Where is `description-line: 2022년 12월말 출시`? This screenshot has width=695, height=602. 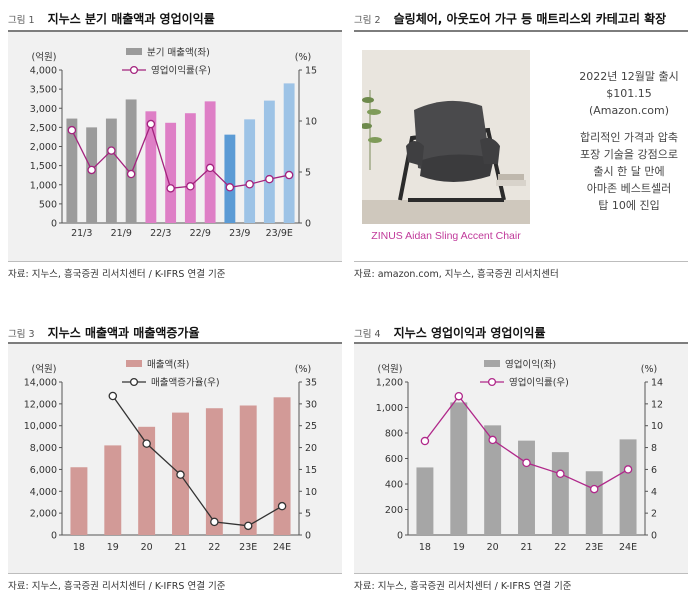
description-line: 2022년 12월말 출시 is located at coordinates (629, 76).